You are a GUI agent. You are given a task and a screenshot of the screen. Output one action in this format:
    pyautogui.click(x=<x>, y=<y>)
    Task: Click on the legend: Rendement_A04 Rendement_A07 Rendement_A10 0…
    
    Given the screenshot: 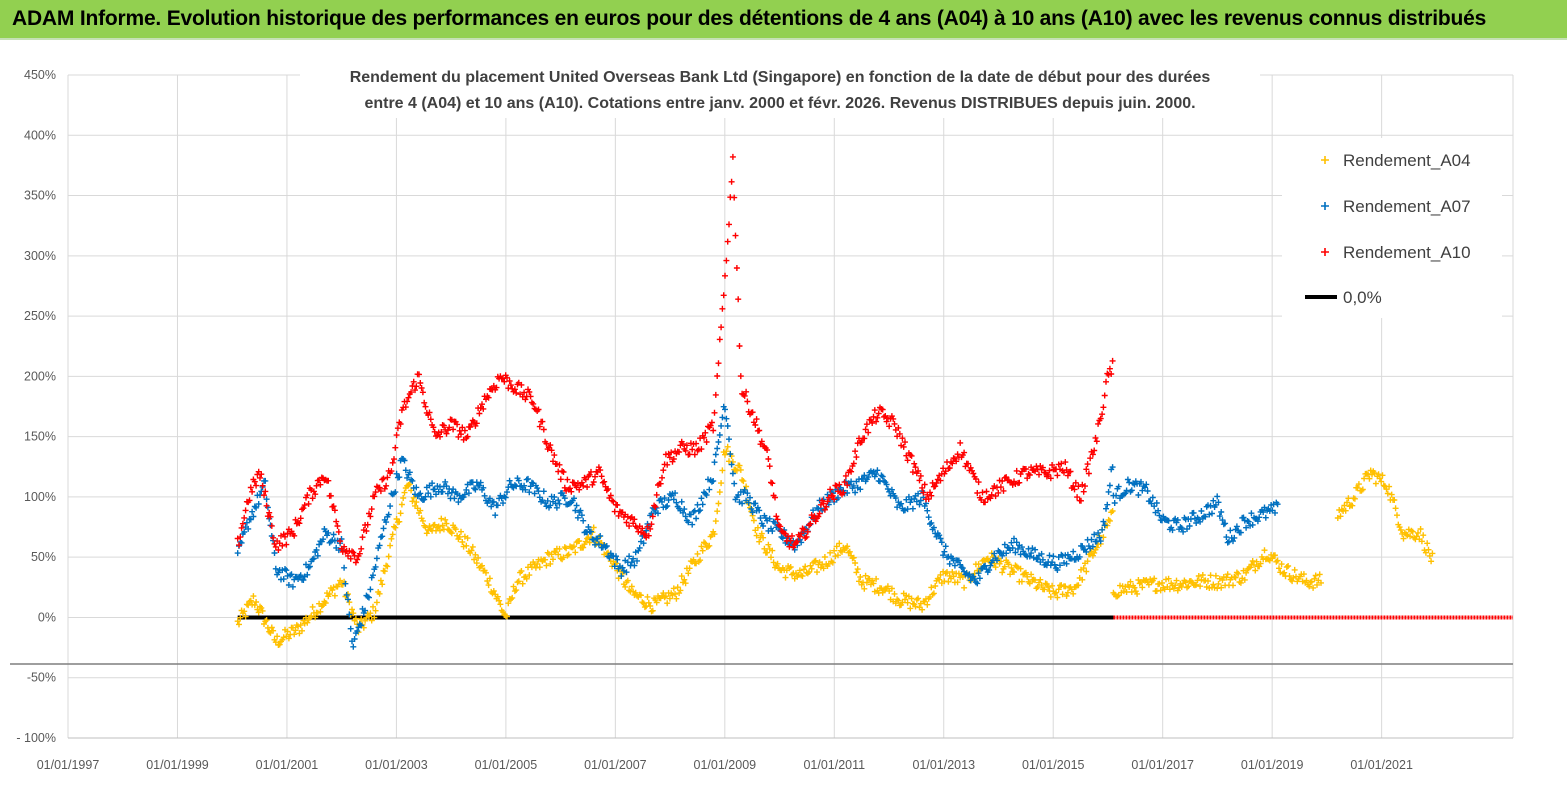 What is the action you would take?
    pyautogui.click(x=1392, y=228)
    